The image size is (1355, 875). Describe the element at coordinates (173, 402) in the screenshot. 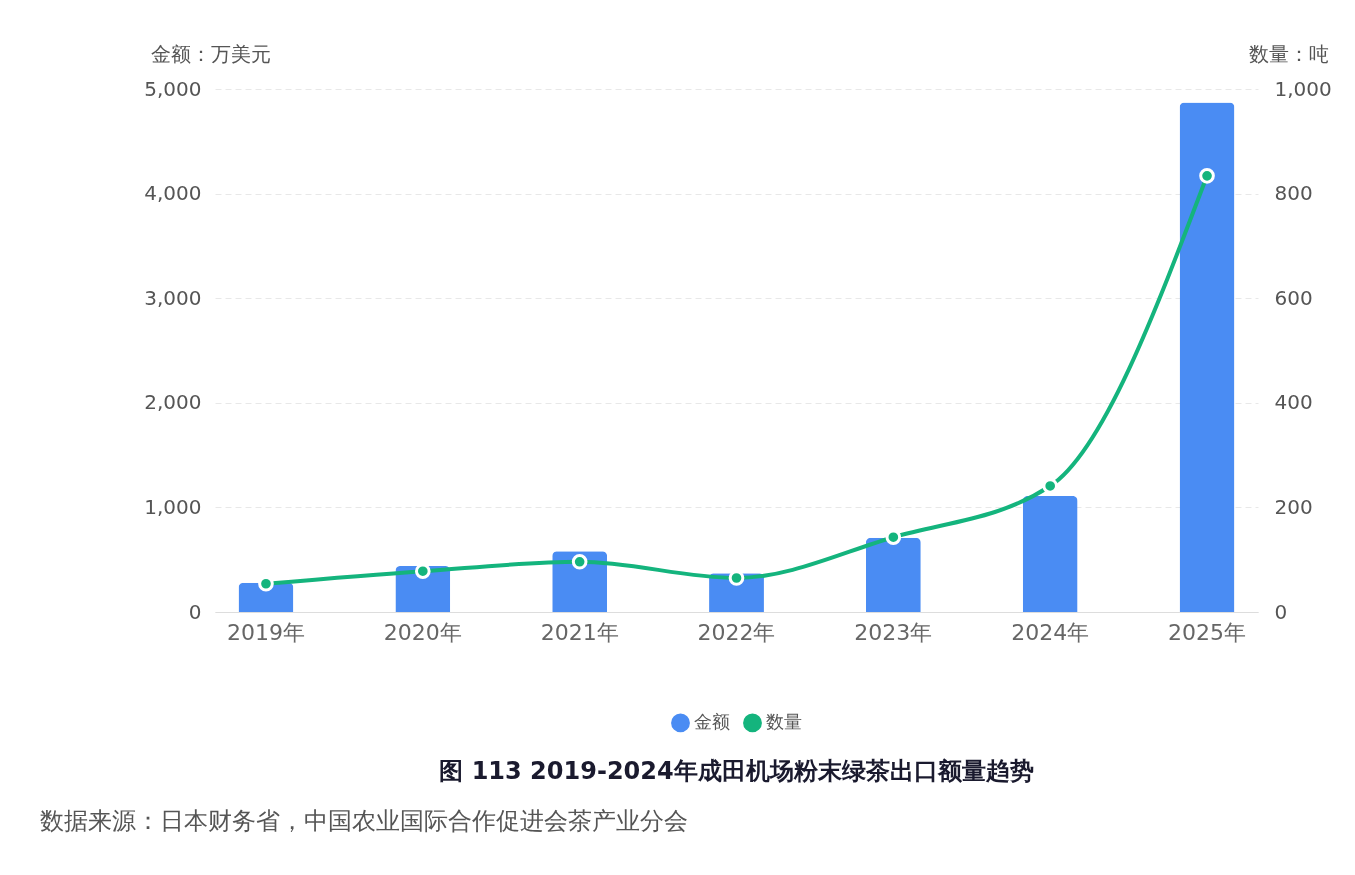

I see `y-tick-label: 2,000` at that location.